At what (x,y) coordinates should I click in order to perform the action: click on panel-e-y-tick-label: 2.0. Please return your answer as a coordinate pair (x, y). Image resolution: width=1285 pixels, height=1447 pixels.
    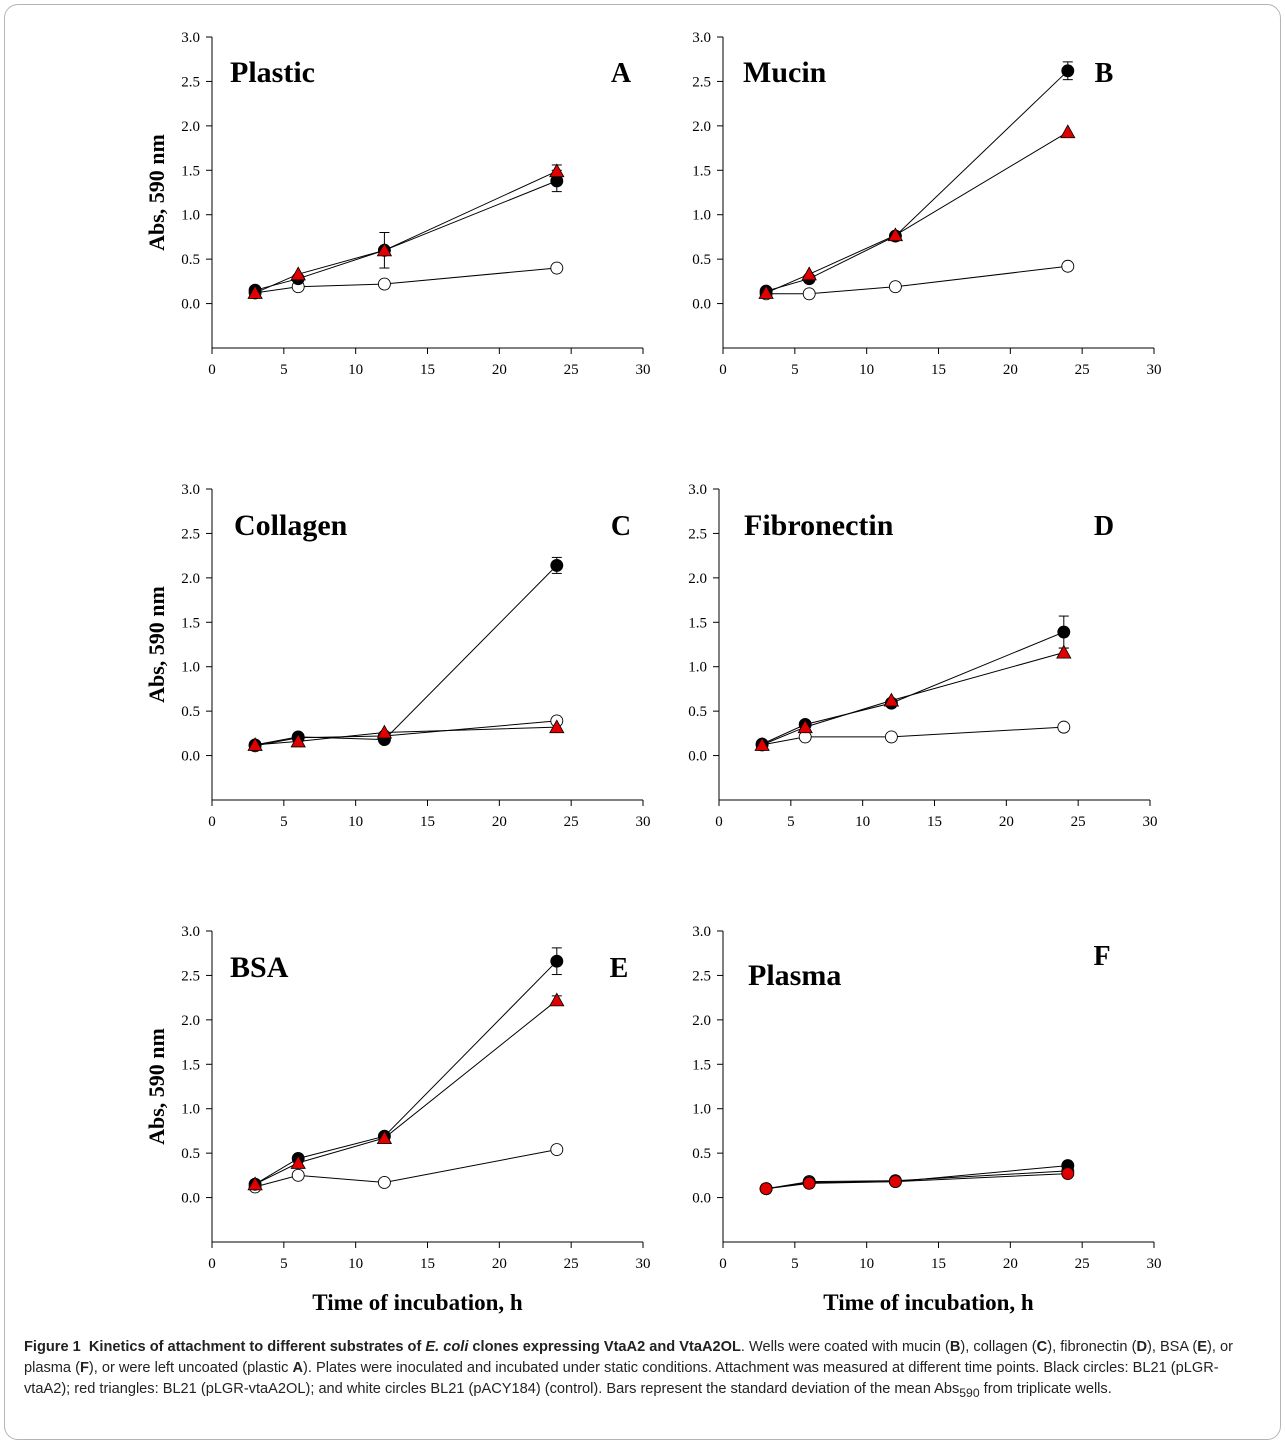
    Looking at the image, I should click on (190, 1021).